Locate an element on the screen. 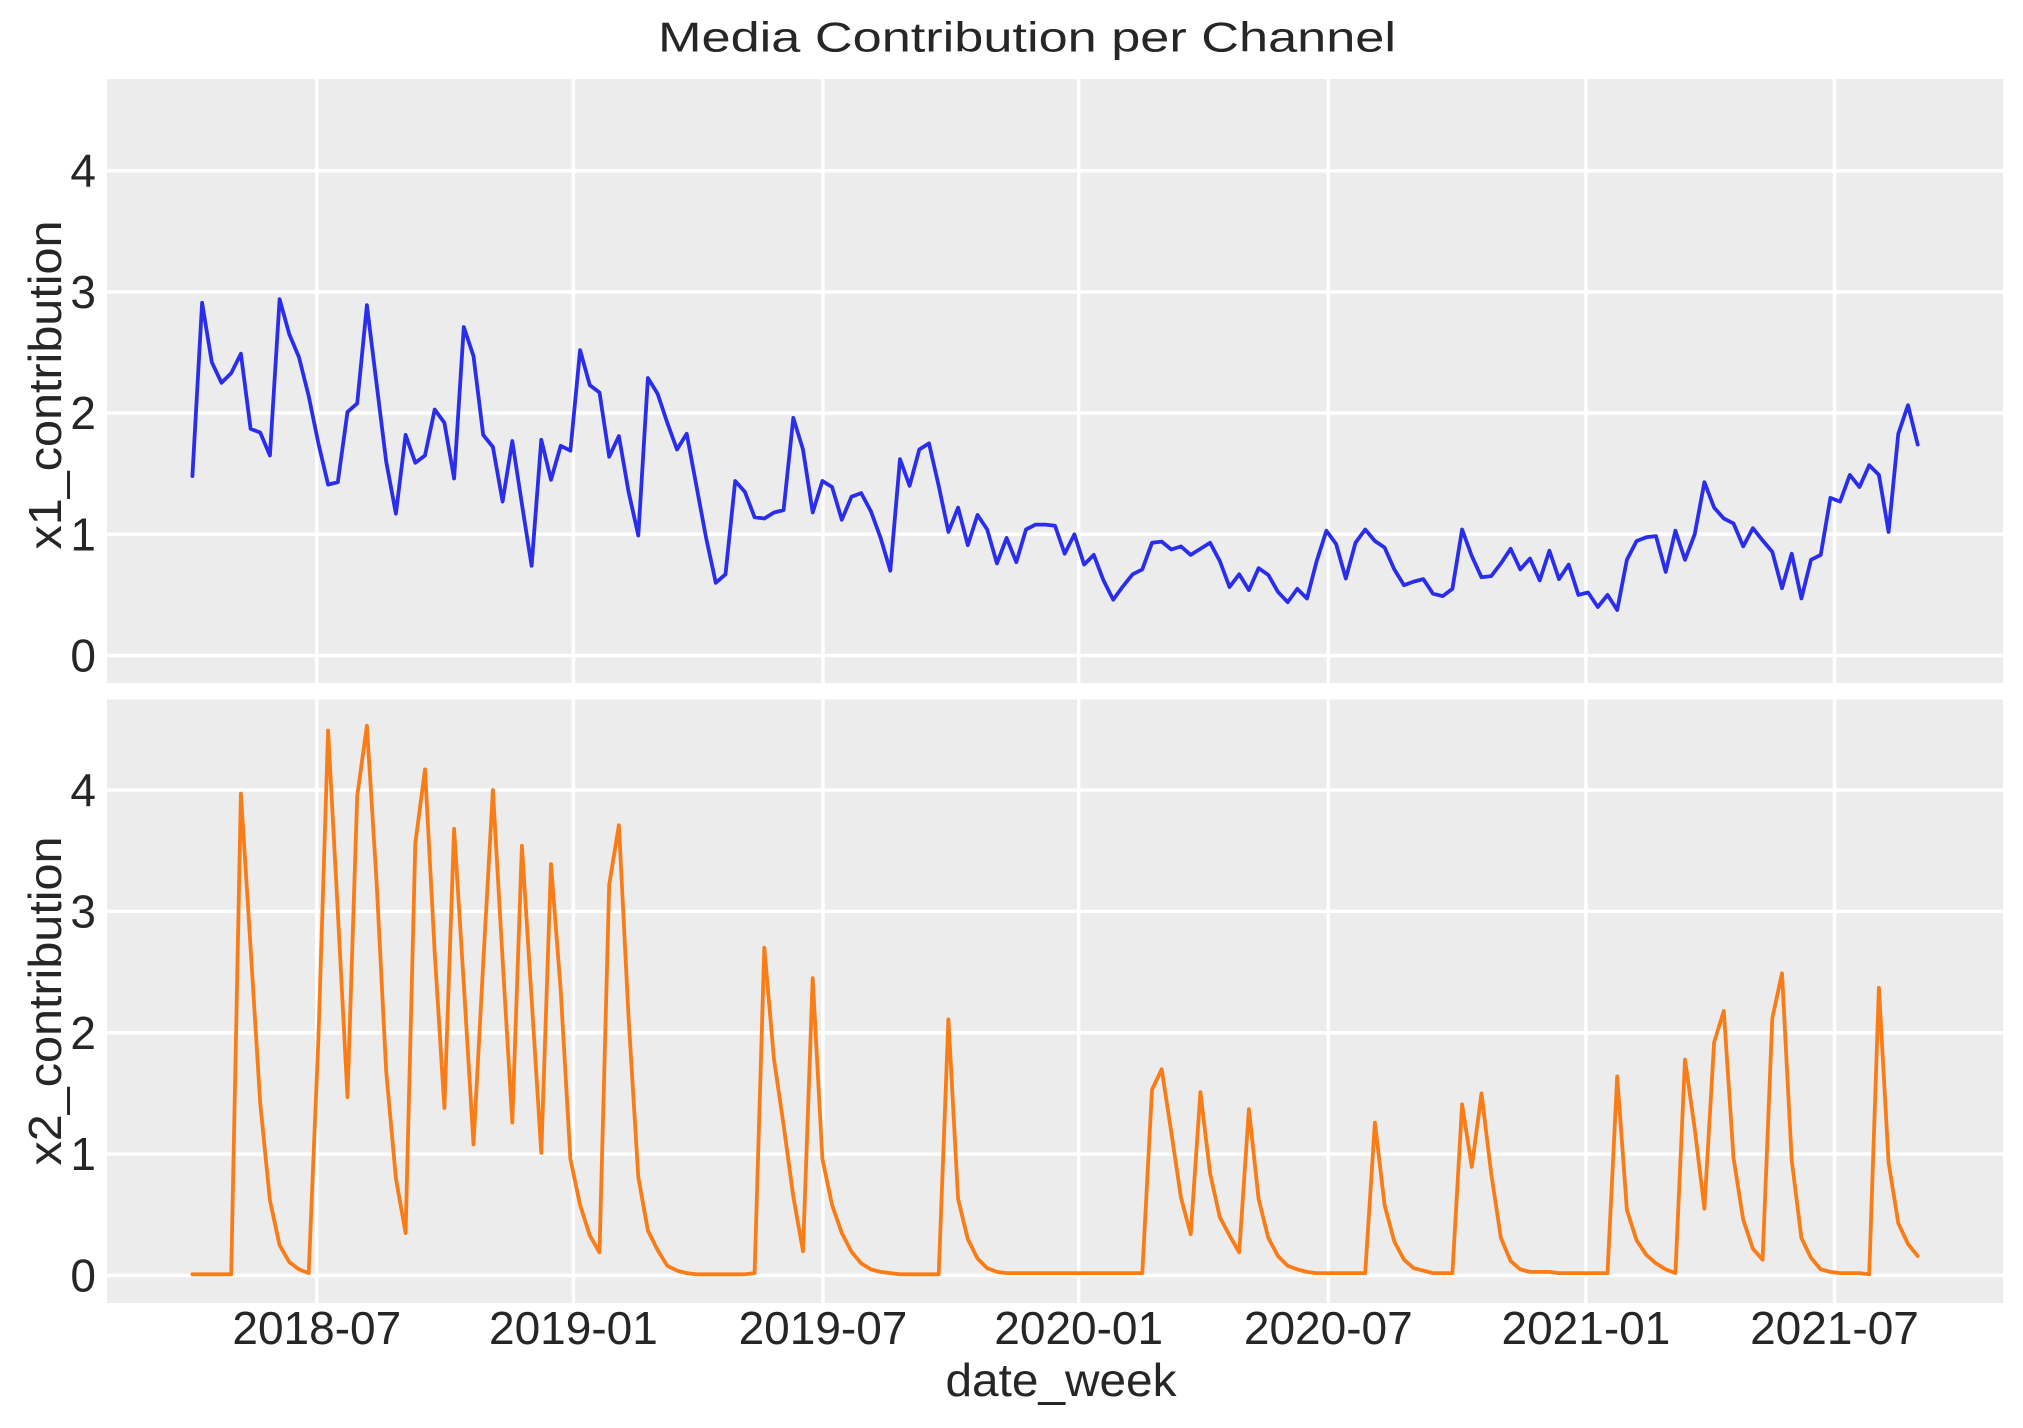 Image resolution: width=2023 pixels, height=1428 pixels. svg-text: 2019-07 is located at coordinates (823, 1328).